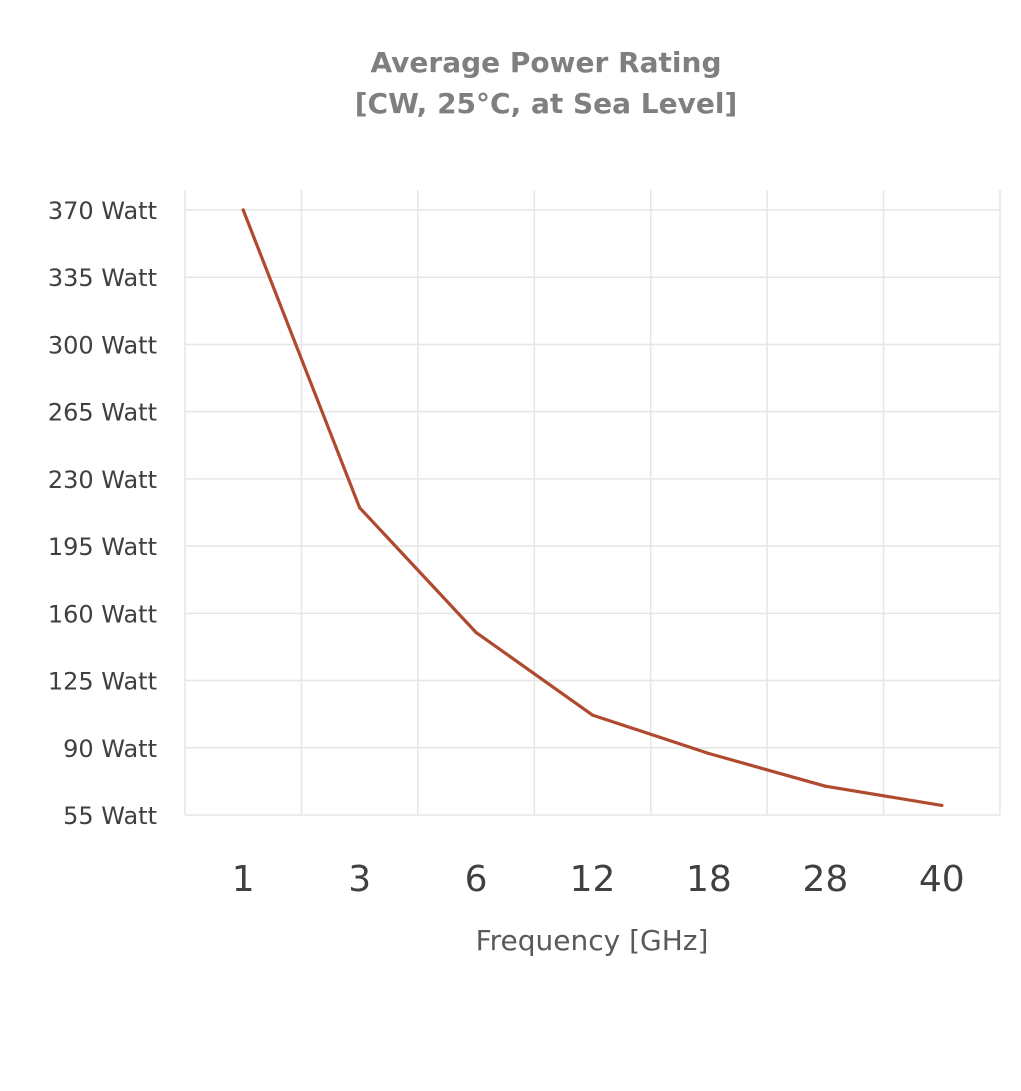 This screenshot has height=1091, width=1021. Describe the element at coordinates (102, 614) in the screenshot. I see `y-tick-label: 160 Watt` at that location.